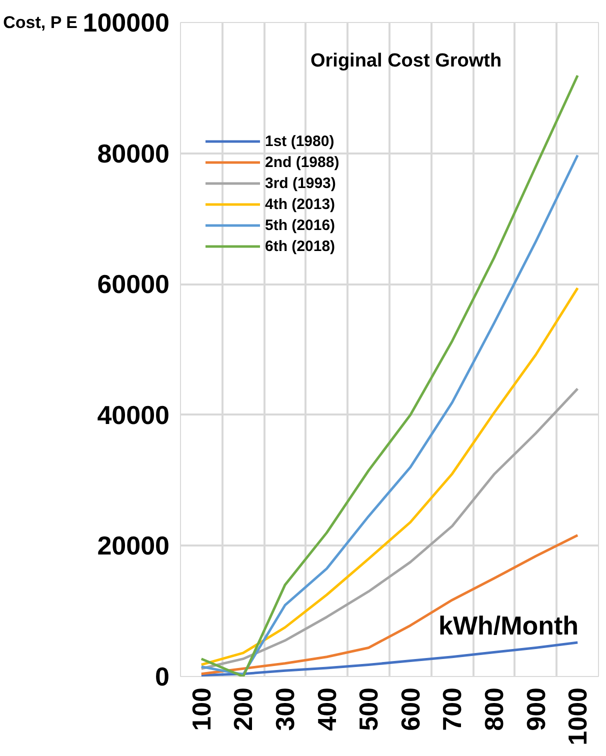  Describe the element at coordinates (126, 23) in the screenshot. I see `y-tick-label: 100000` at that location.